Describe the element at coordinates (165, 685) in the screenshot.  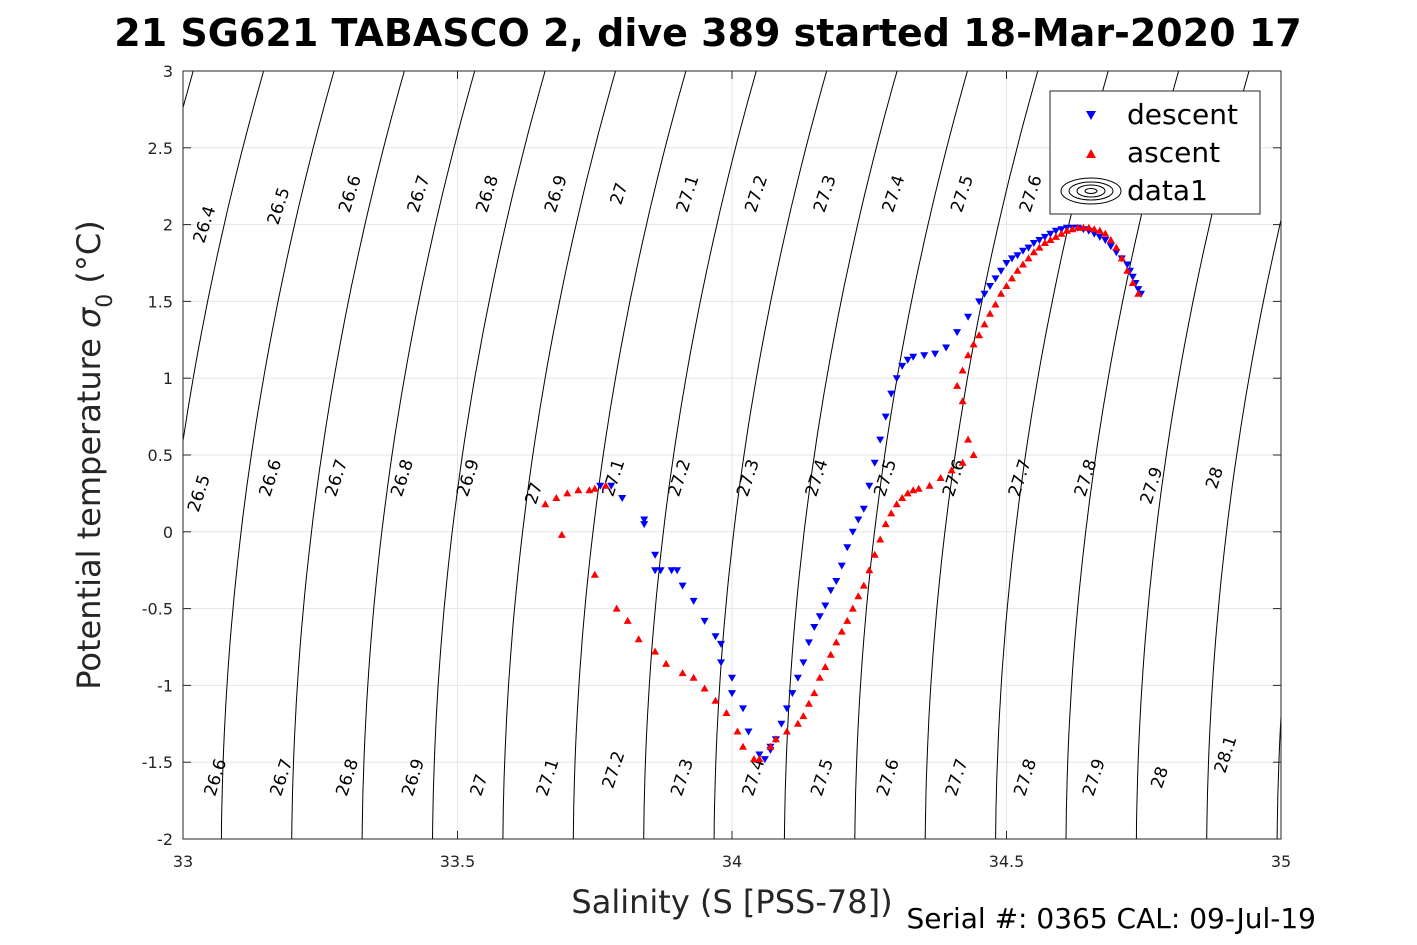
I see `y-tick-label: -1` at that location.